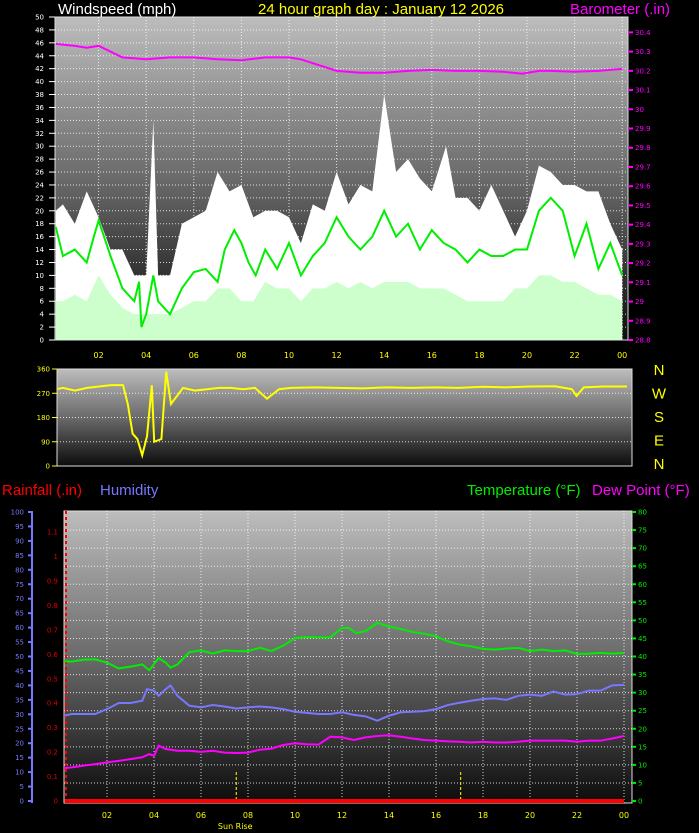 Image resolution: width=699 pixels, height=833 pixels. Describe the element at coordinates (43, 370) in the screenshot. I see `direction-axis-tick: 360` at that location.